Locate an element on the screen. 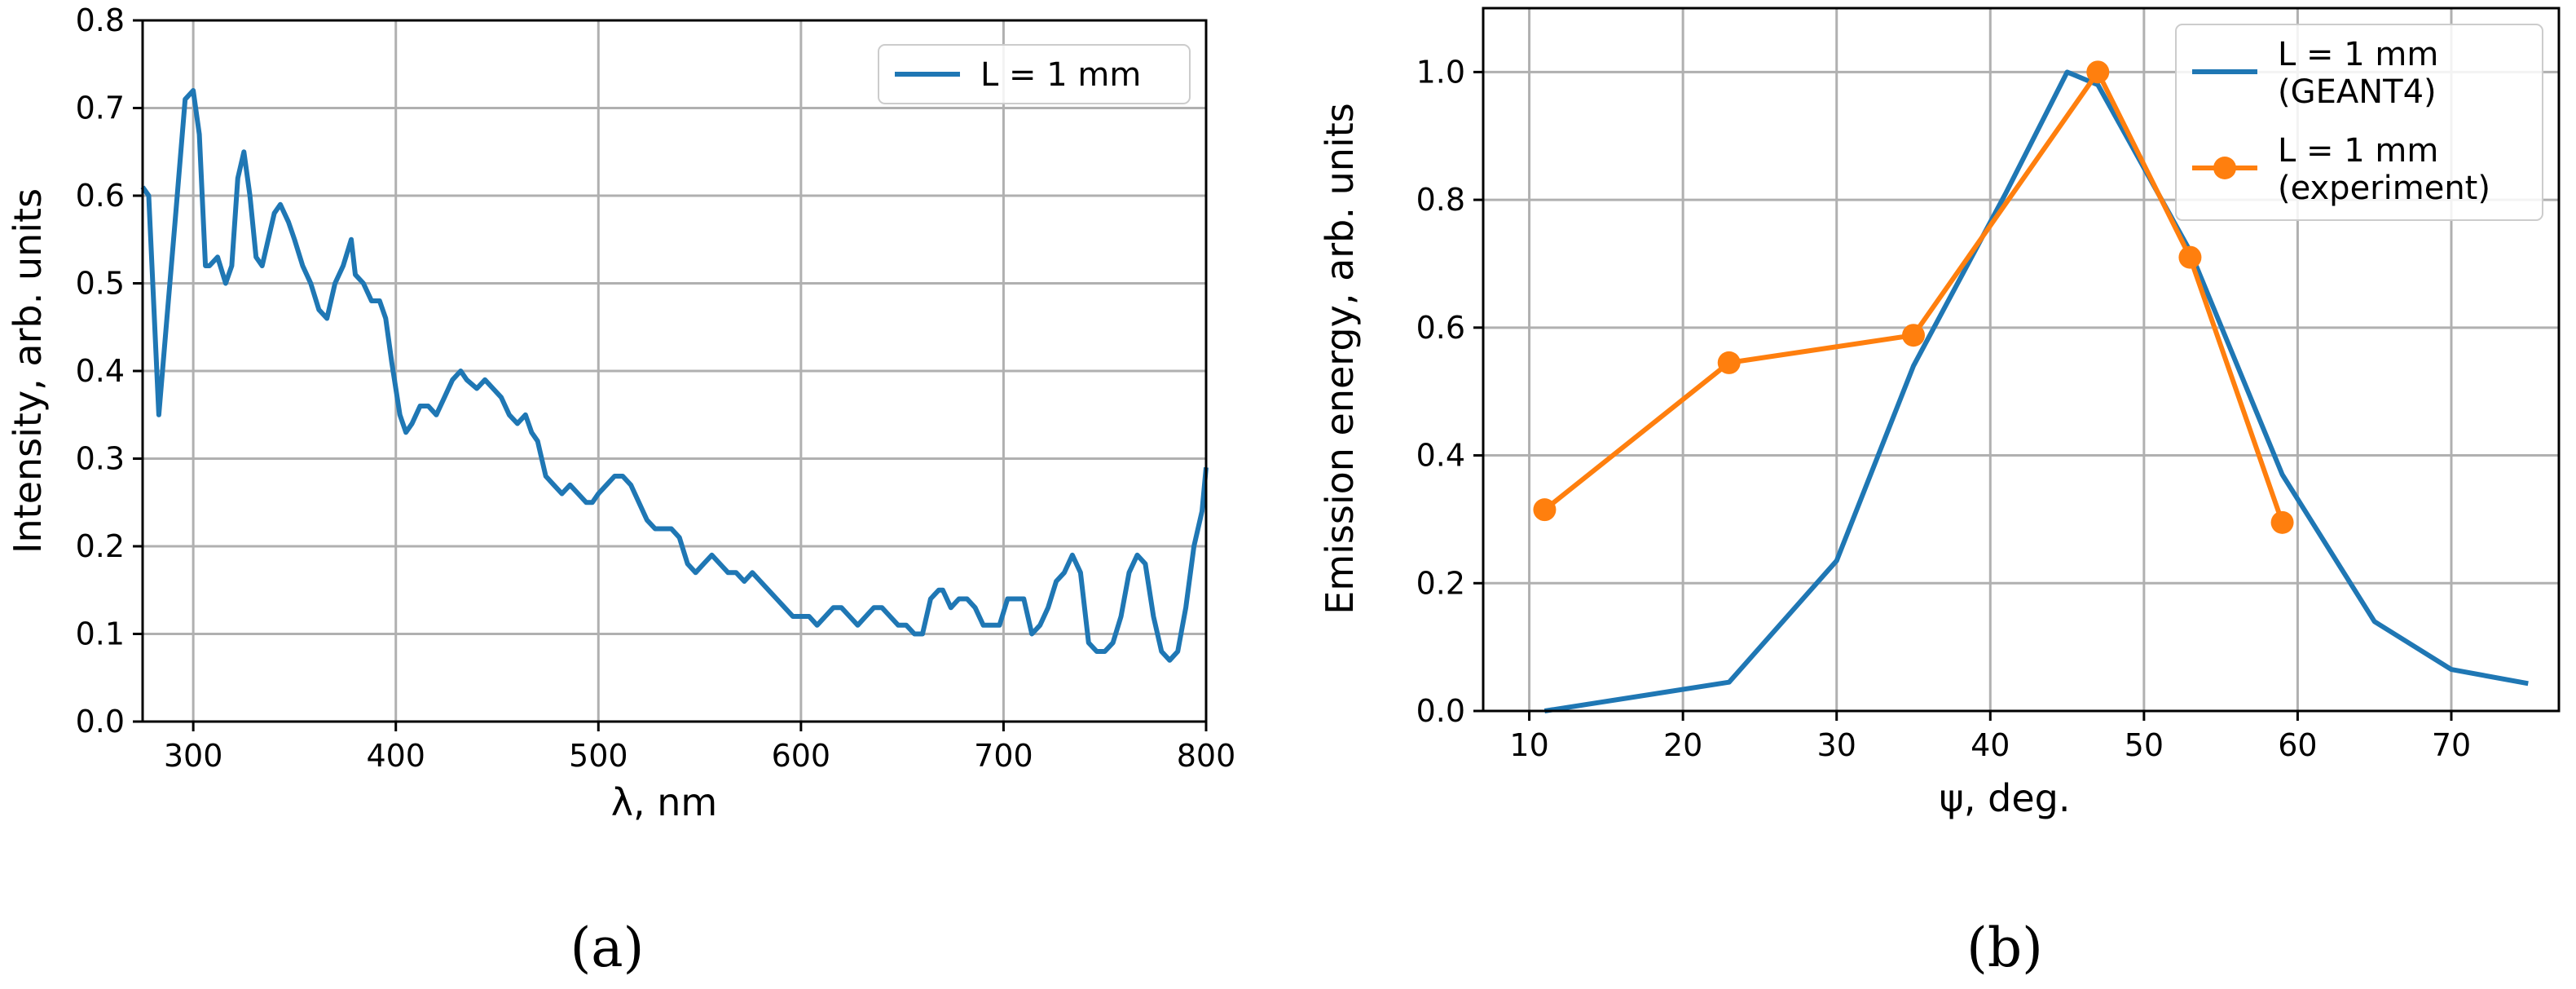 This screenshot has height=989, width=2576. y-tick-label: 0.3 is located at coordinates (101, 459).